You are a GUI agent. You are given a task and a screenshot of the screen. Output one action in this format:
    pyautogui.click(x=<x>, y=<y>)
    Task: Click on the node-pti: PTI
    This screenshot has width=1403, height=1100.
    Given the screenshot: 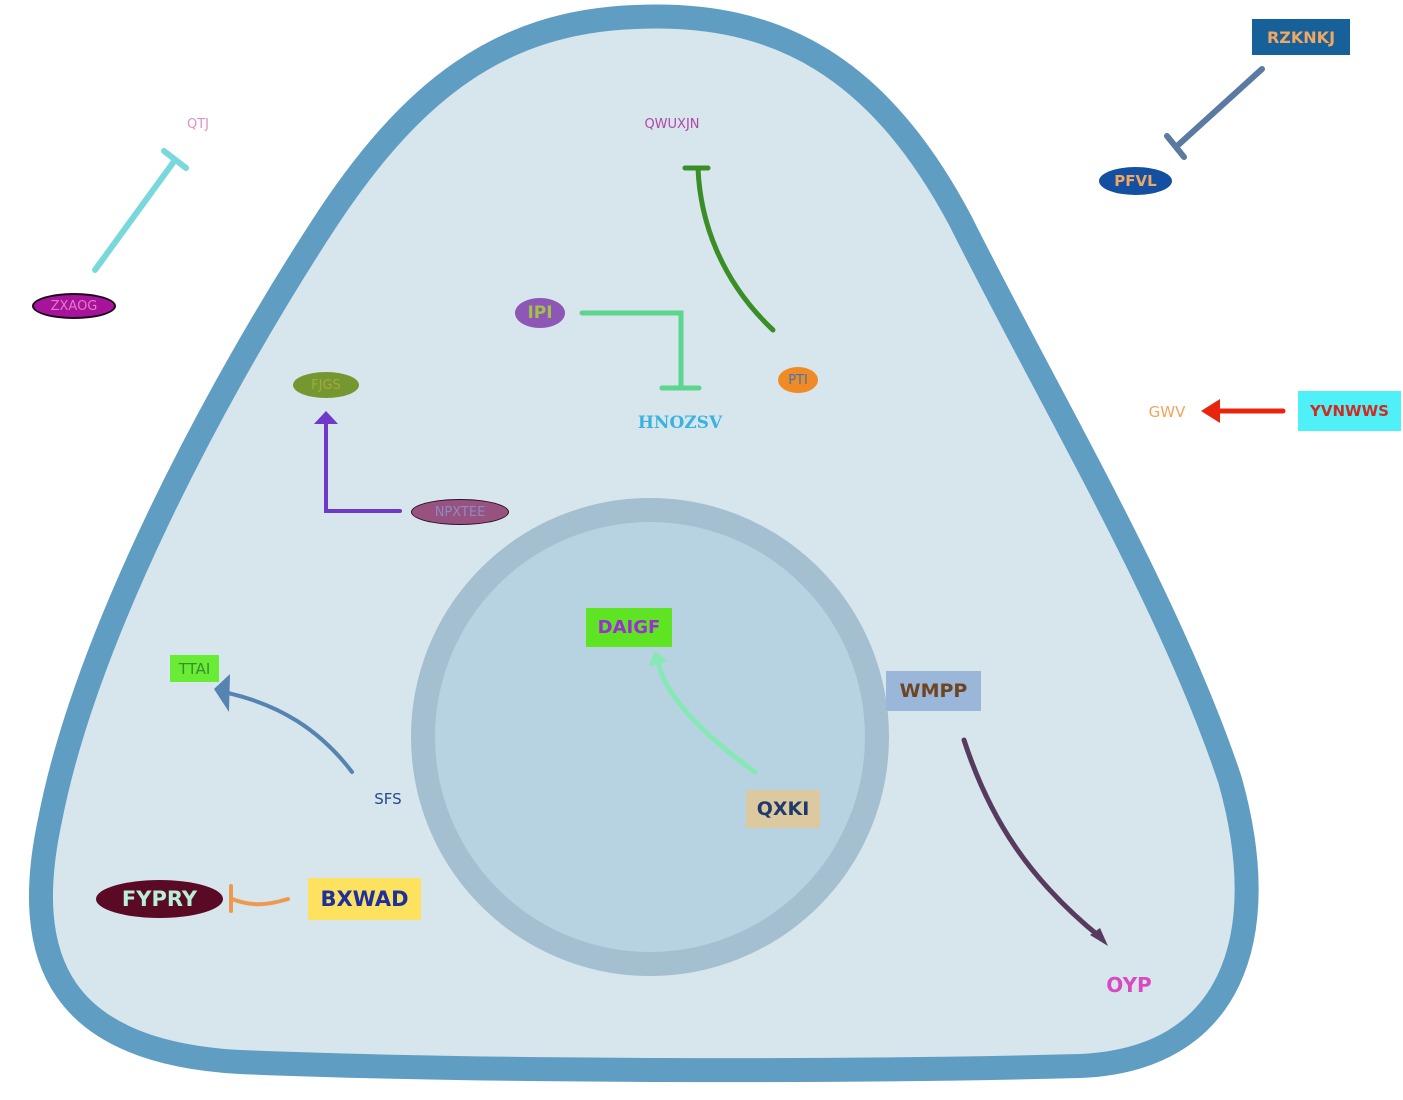 What is the action you would take?
    pyautogui.click(x=798, y=380)
    